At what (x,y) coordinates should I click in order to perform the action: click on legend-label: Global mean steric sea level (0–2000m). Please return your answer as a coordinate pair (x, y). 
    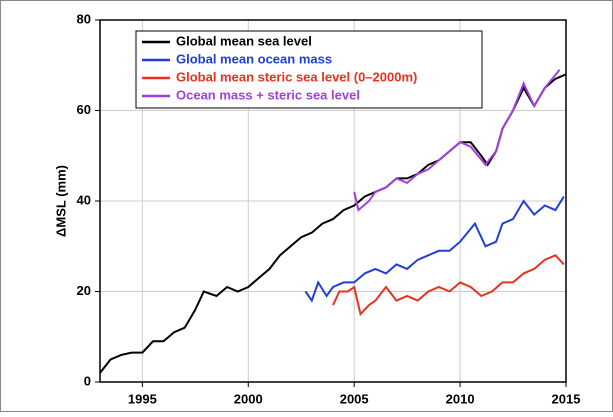
    Looking at the image, I should click on (296, 76).